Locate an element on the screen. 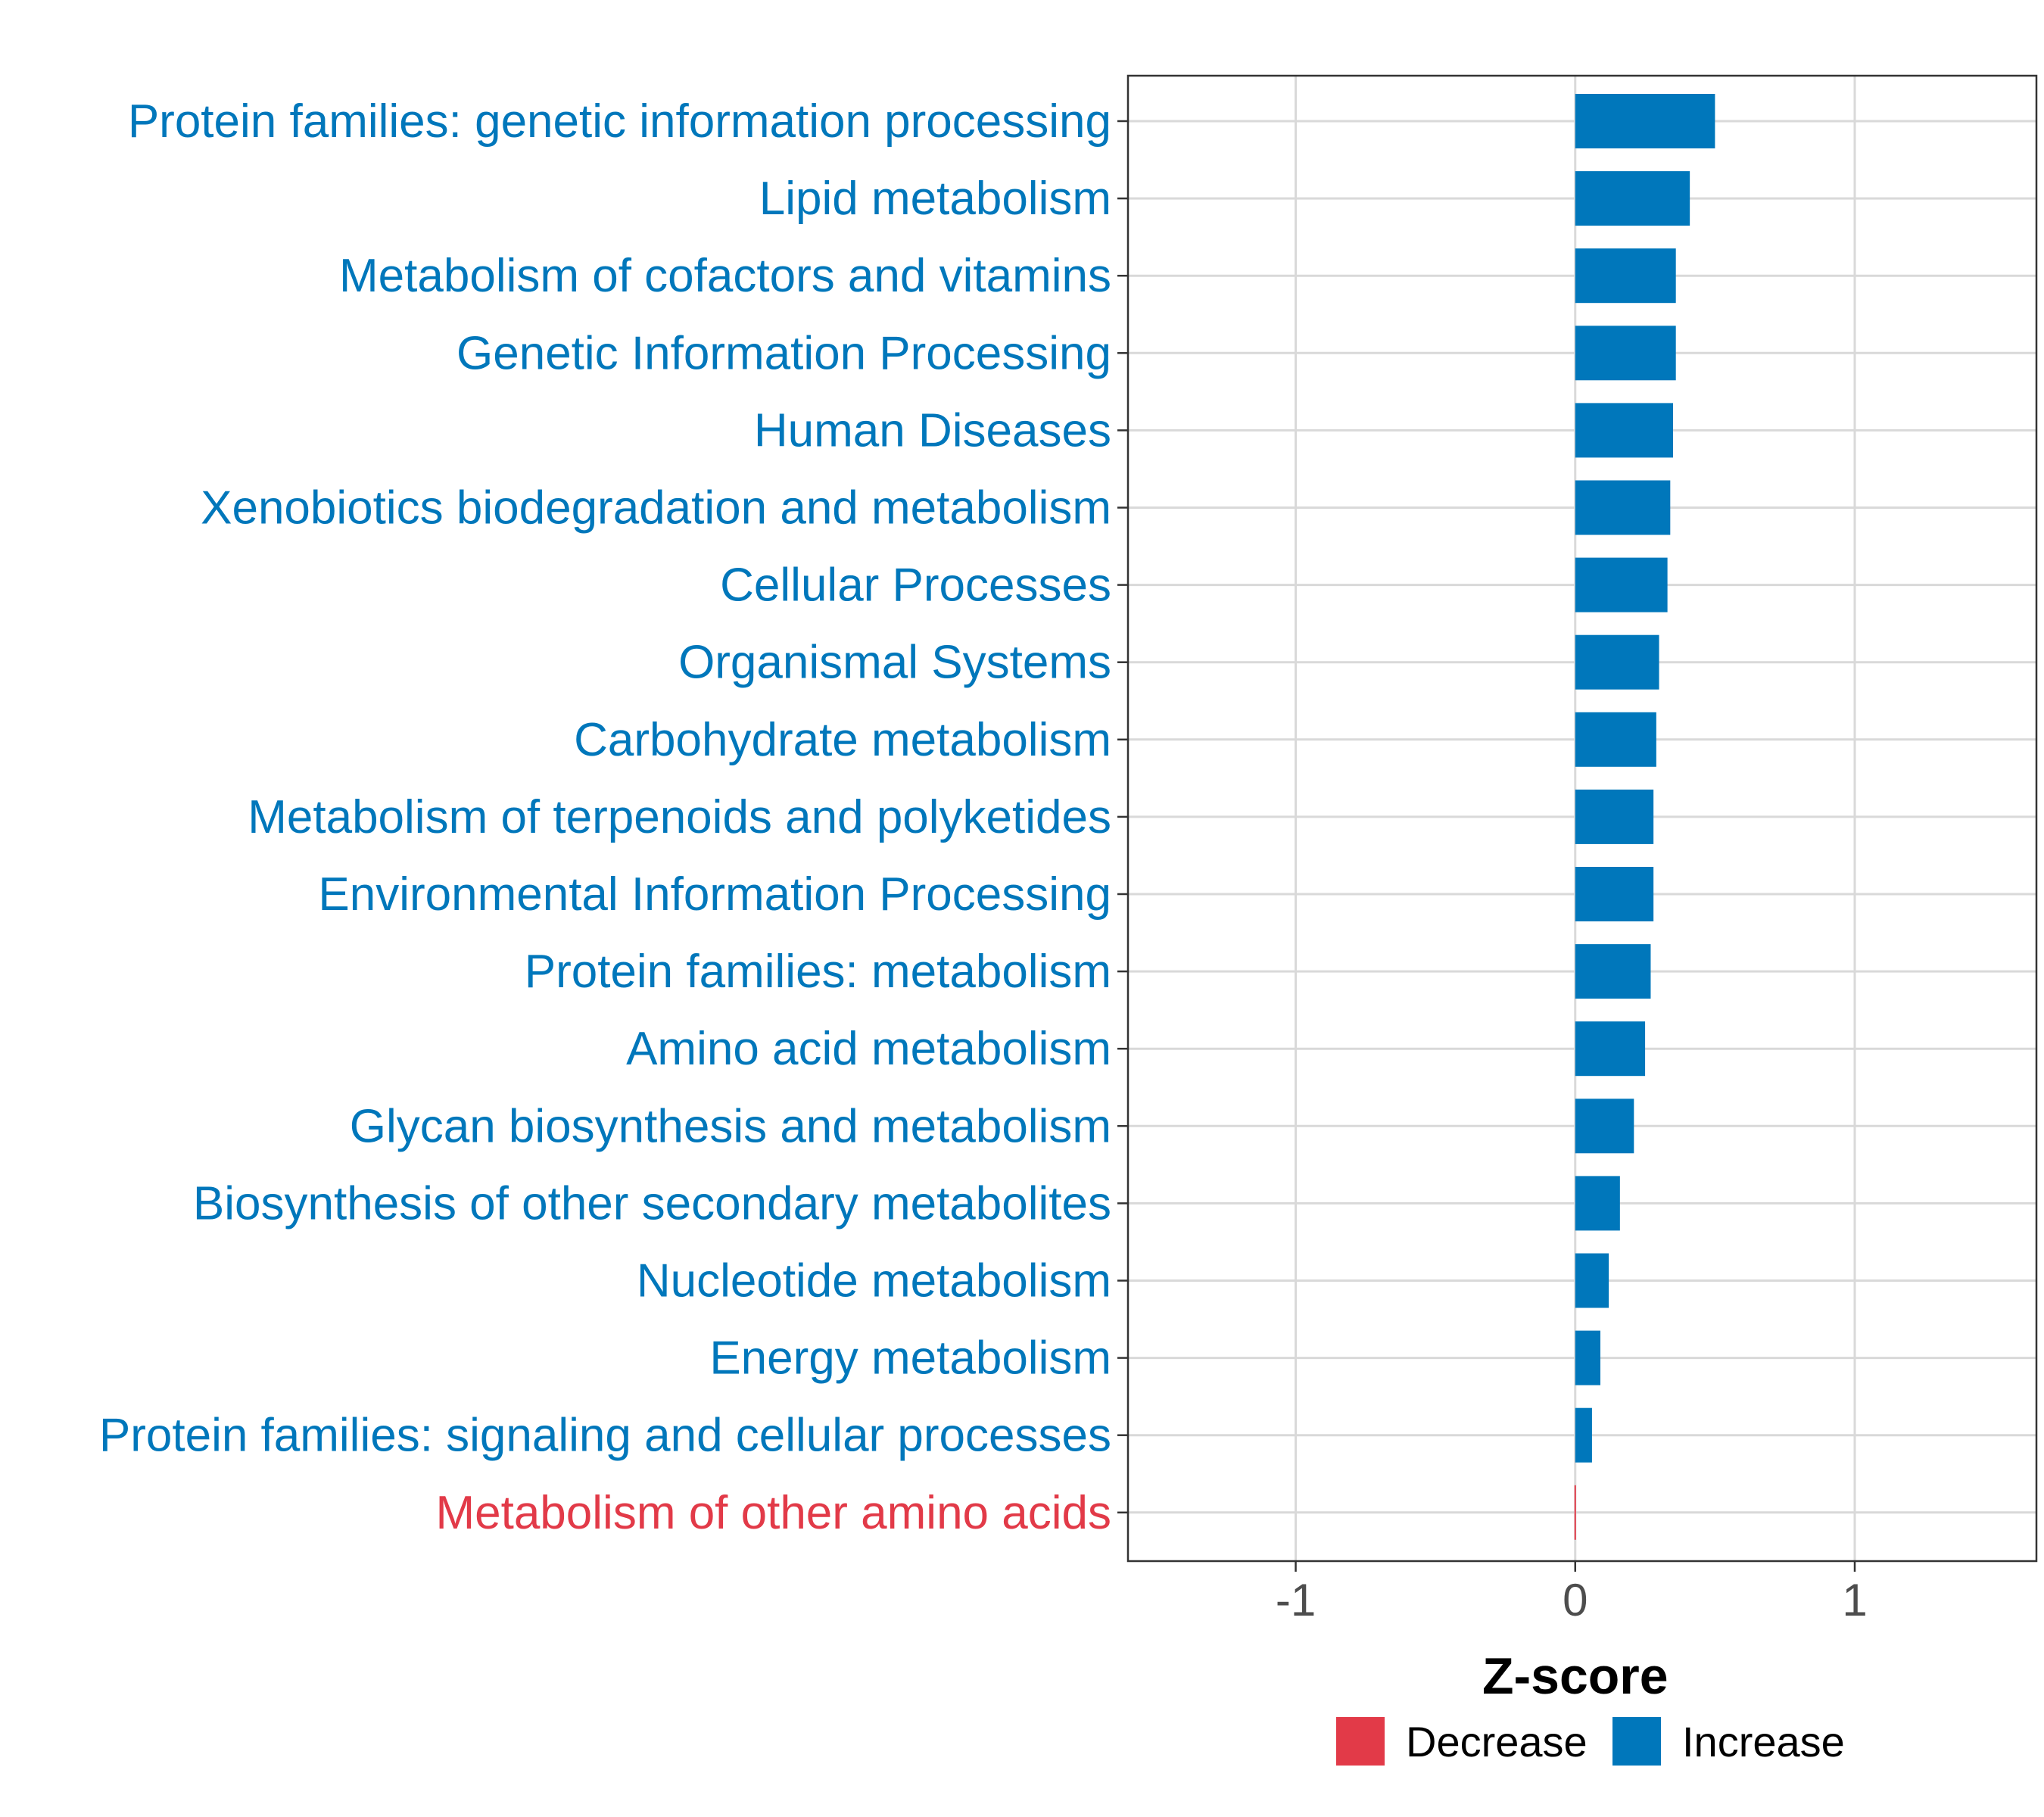 Image resolution: width=2044 pixels, height=1817 pixels. category-label: Genetic Information Processing is located at coordinates (783, 353).